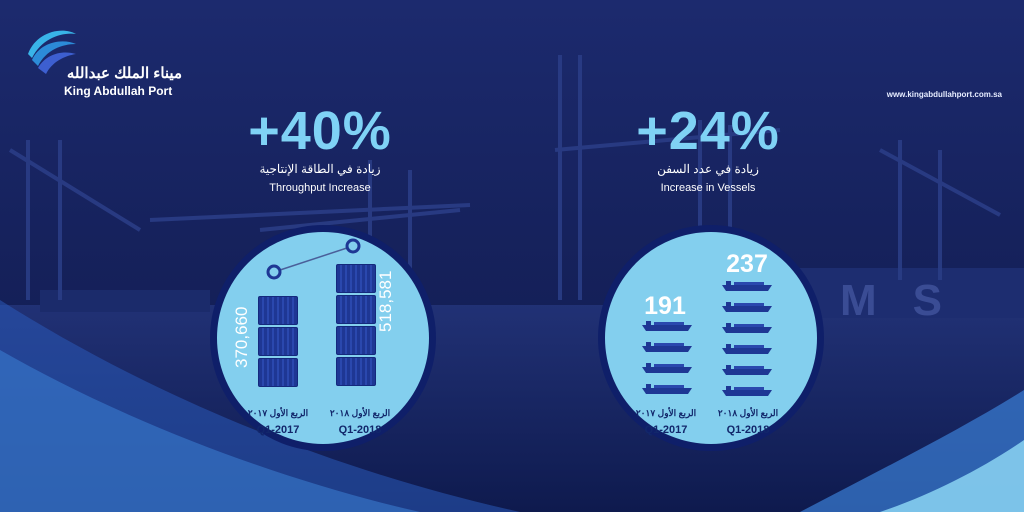 The height and width of the screenshot is (512, 1024). What do you see at coordinates (353, 246) in the screenshot?
I see `trend-point-2018` at bounding box center [353, 246].